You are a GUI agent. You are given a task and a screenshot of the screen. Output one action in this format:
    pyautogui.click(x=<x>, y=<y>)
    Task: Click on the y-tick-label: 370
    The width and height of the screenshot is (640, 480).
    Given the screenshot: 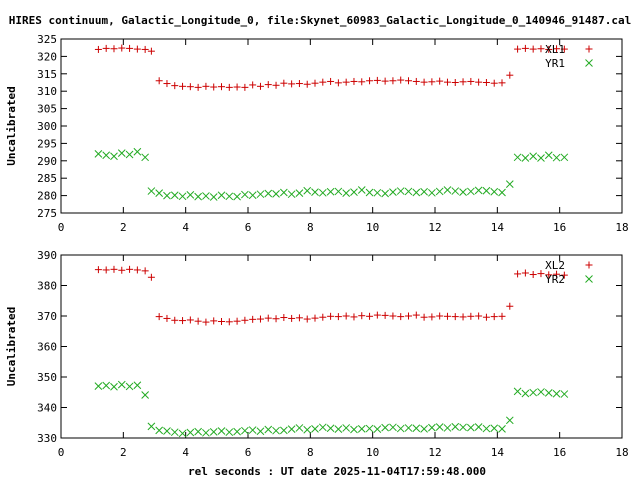 What is the action you would take?
    pyautogui.click(x=47, y=316)
    